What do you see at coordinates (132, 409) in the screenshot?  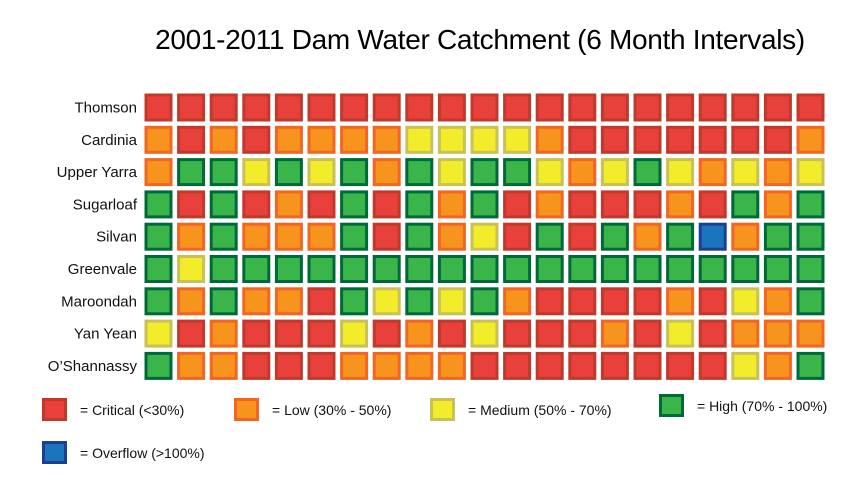 I see `legend-label-critical: = Critical (<30%)` at bounding box center [132, 409].